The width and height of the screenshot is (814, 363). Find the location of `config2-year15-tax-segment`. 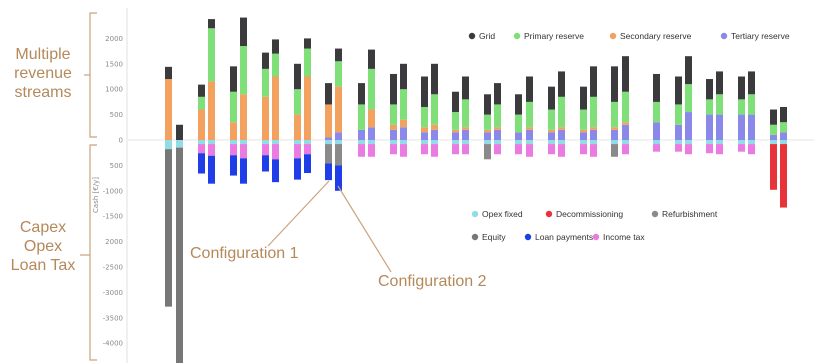

config2-year15-tax-segment is located at coordinates (625, 149).